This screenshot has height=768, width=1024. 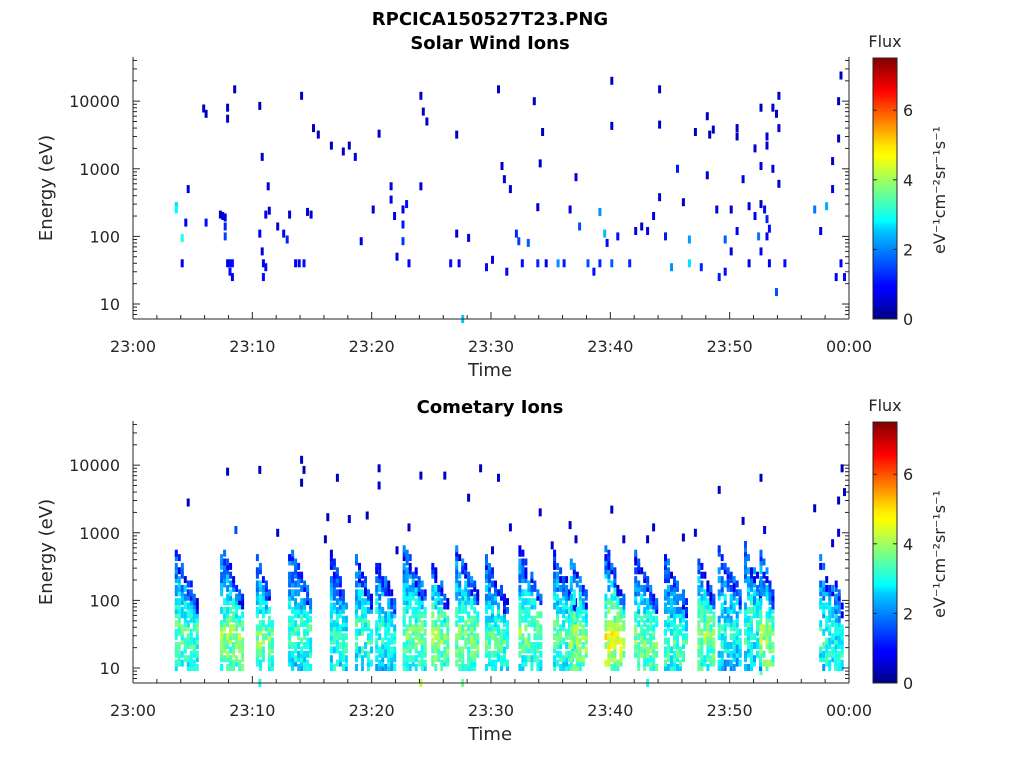 What do you see at coordinates (99, 533) in the screenshot?
I see `y-tick-label: 1000` at bounding box center [99, 533].